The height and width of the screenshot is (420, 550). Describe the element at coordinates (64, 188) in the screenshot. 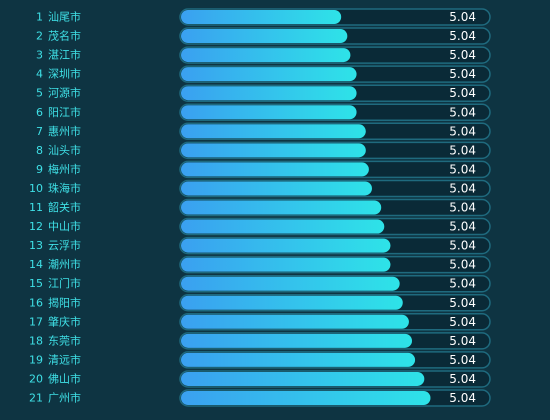

I see `category-label: 珠海市` at that location.